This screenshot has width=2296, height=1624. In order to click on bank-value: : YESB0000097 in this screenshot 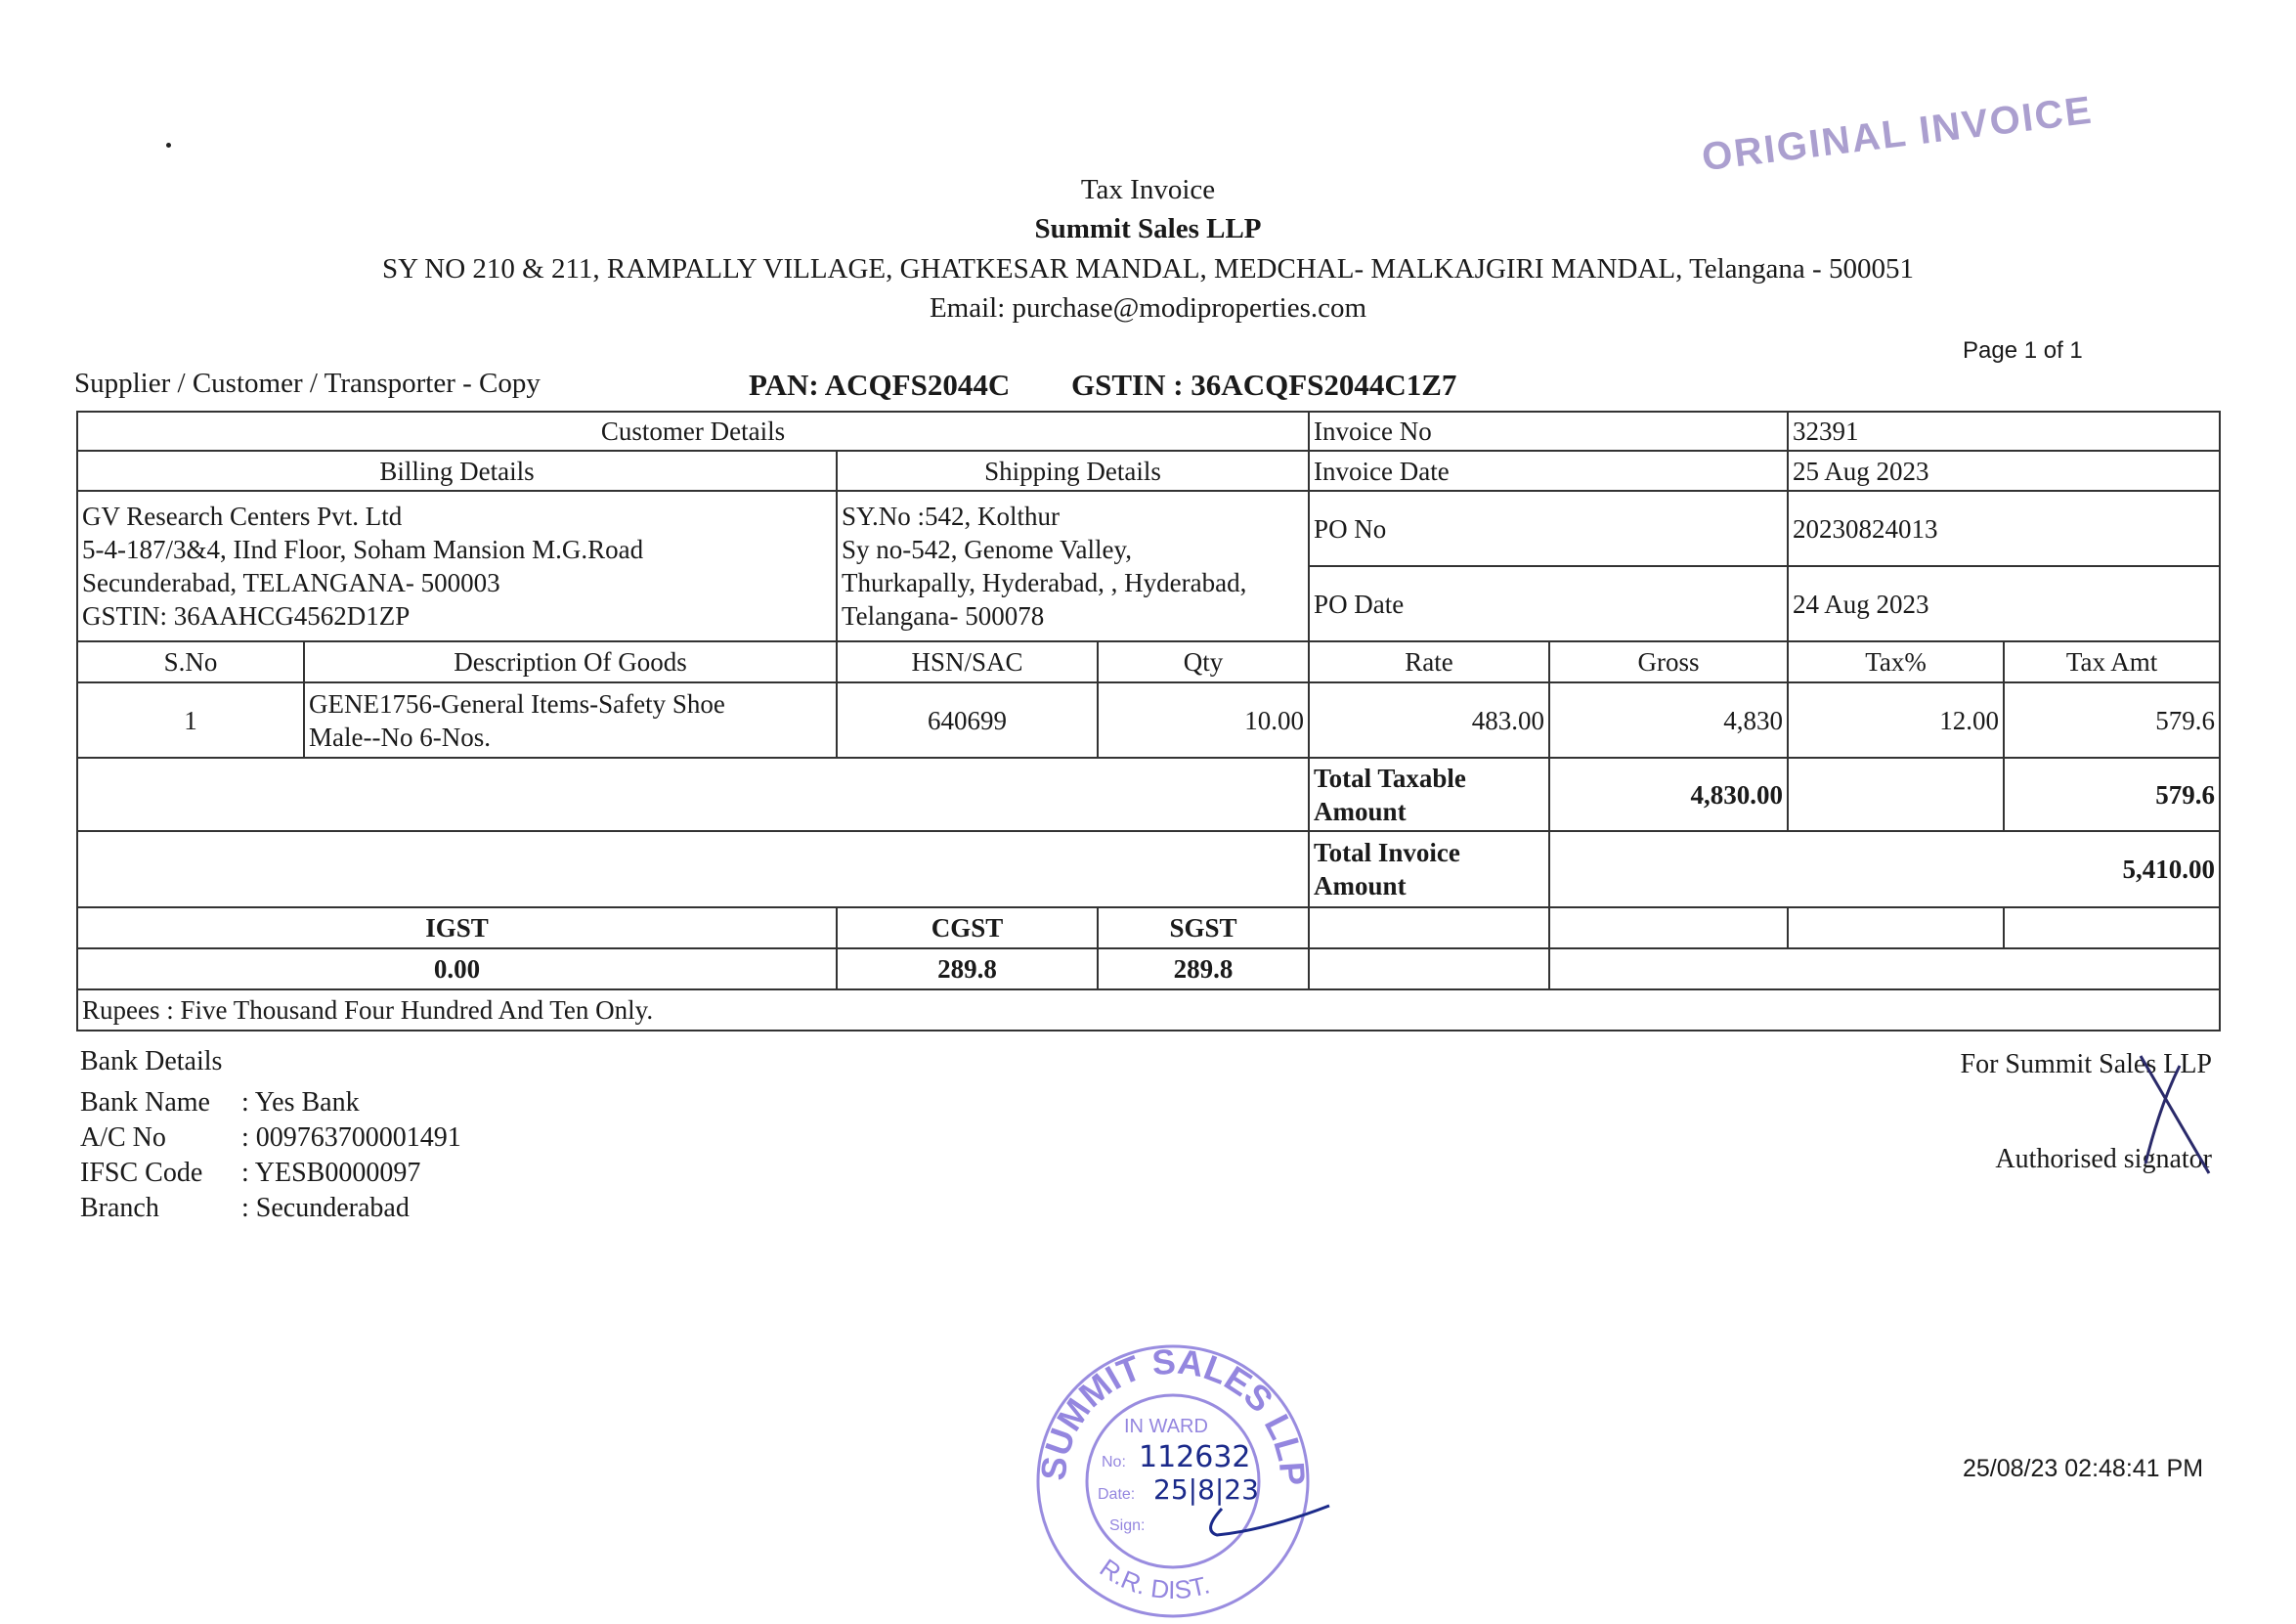, I will do `click(331, 1173)`.